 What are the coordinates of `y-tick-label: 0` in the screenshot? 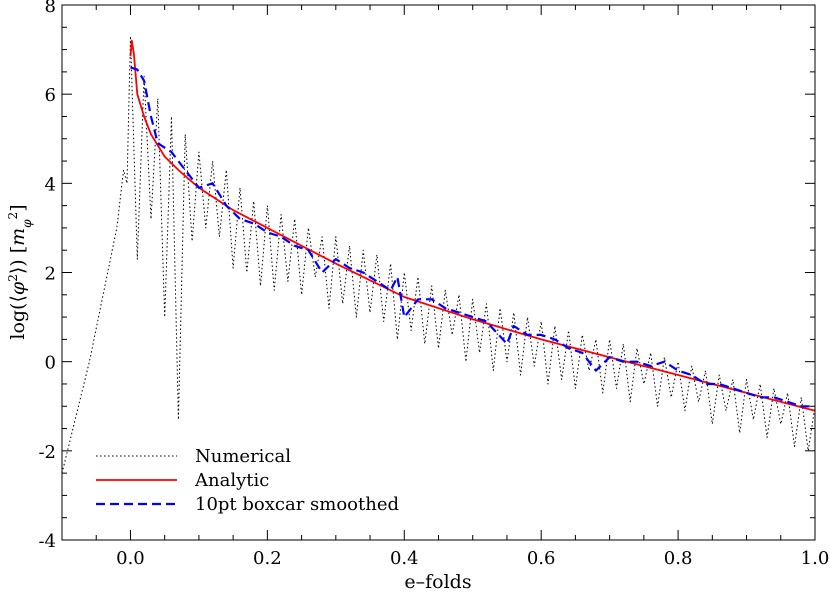 It's located at (50, 363).